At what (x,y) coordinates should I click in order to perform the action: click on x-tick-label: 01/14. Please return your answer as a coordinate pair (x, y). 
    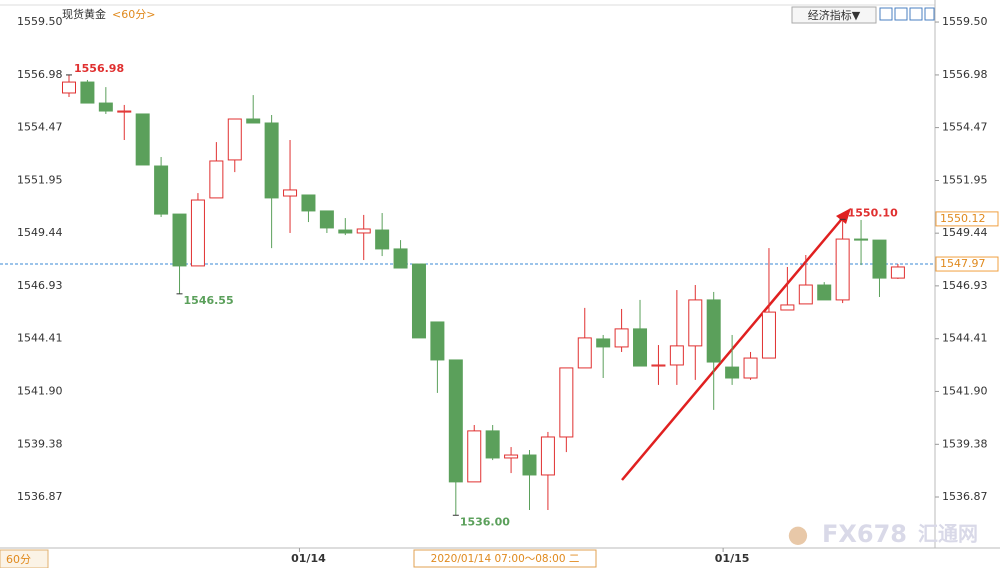
    Looking at the image, I should click on (308, 558).